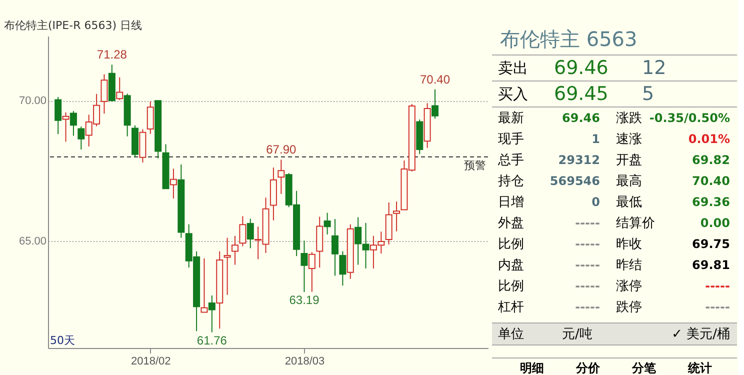 Image resolution: width=744 pixels, height=375 pixels. What do you see at coordinates (715, 223) in the screenshot?
I see `text: 0.00` at bounding box center [715, 223].